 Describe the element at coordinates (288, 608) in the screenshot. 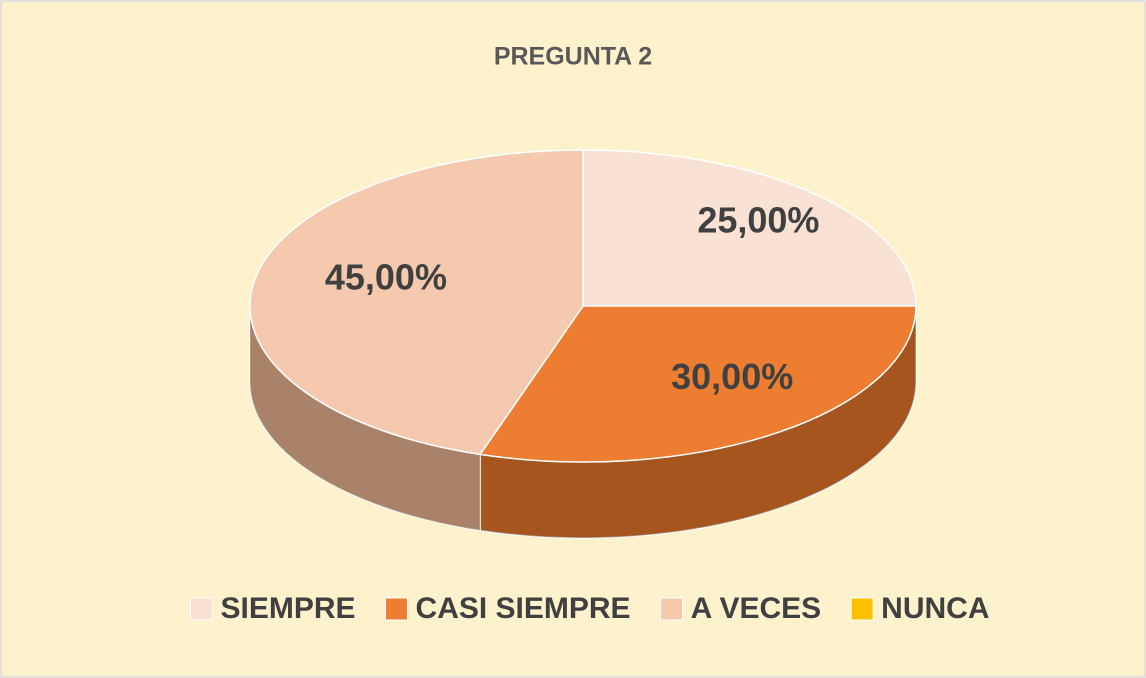

I see `legend-label: SIEMPRE` at that location.